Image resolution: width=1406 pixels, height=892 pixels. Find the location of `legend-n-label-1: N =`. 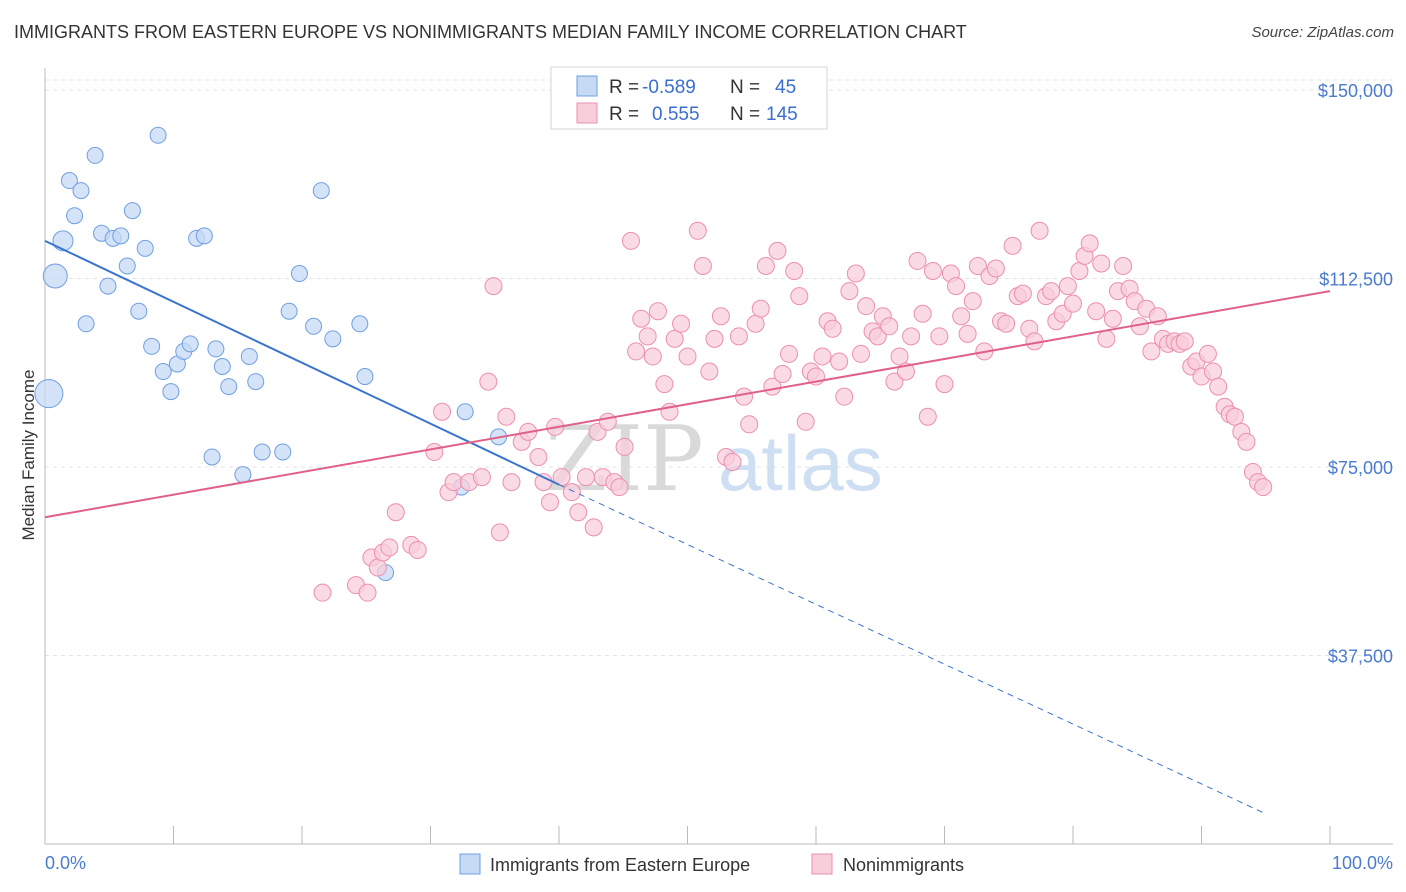

legend-n-label-1: N = is located at coordinates (745, 87).